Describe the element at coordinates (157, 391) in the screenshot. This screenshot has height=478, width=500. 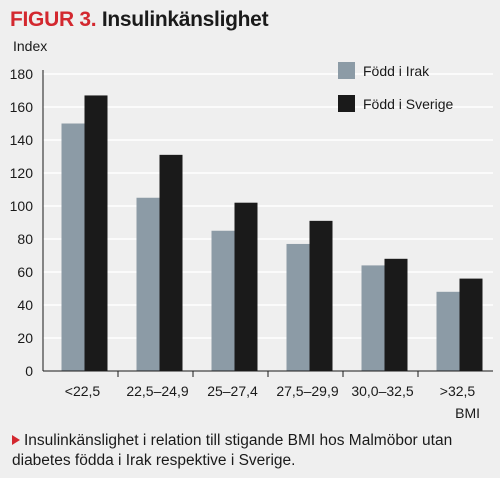
I see `x-tick-label: 22,5–24,9` at that location.